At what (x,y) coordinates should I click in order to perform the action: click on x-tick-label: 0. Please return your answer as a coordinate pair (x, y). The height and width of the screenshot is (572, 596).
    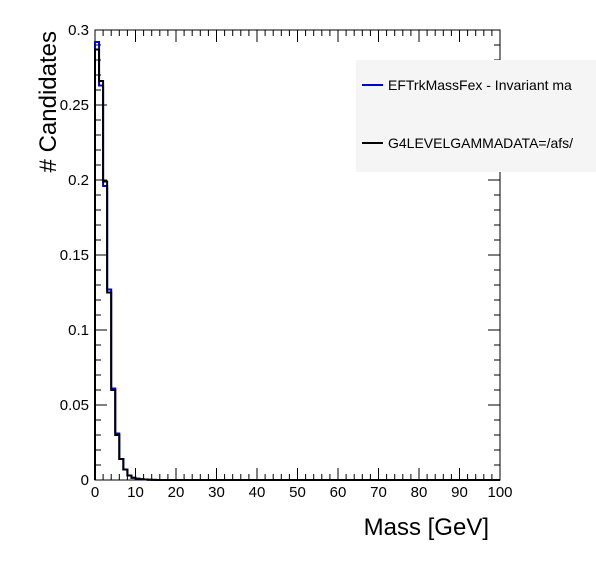
    Looking at the image, I should click on (95, 492).